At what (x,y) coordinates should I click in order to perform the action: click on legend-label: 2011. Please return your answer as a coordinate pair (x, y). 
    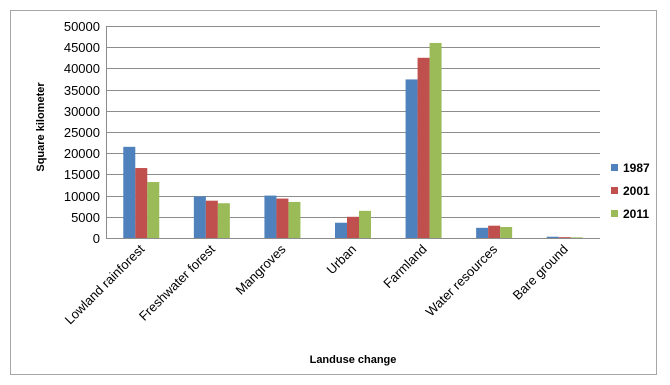
    Looking at the image, I should click on (636, 214).